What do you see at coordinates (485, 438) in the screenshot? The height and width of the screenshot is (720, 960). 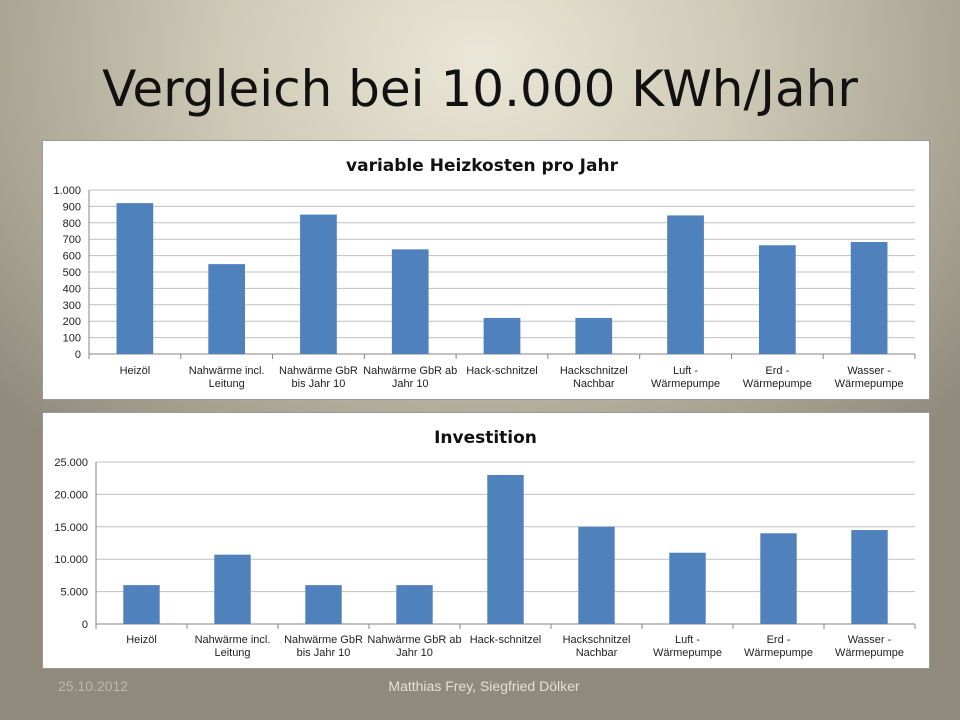 I see `chart-title: Investition` at bounding box center [485, 438].